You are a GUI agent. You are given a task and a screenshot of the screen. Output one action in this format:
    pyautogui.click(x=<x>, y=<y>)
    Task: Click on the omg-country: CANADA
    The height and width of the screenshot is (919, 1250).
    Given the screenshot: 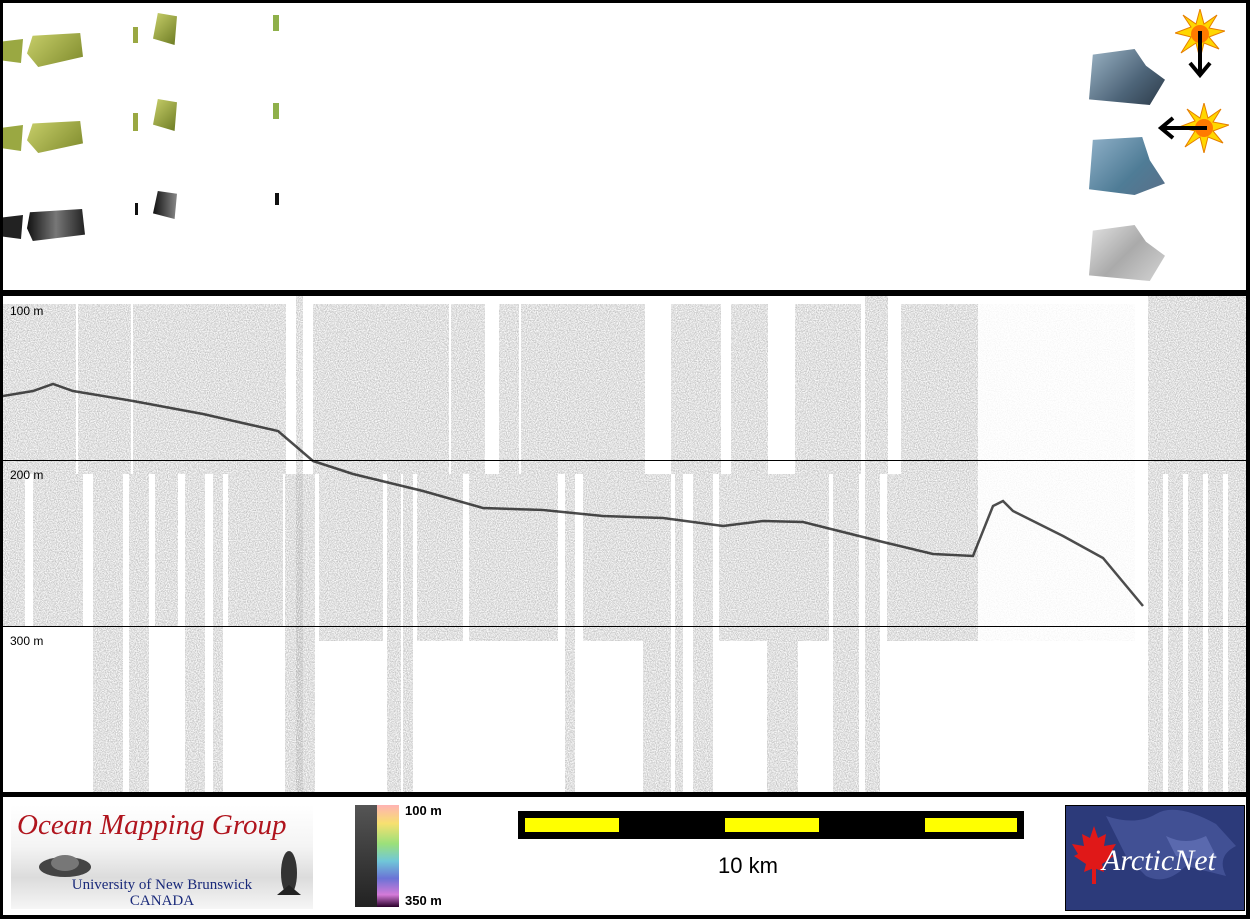 What is the action you would take?
    pyautogui.click(x=162, y=901)
    